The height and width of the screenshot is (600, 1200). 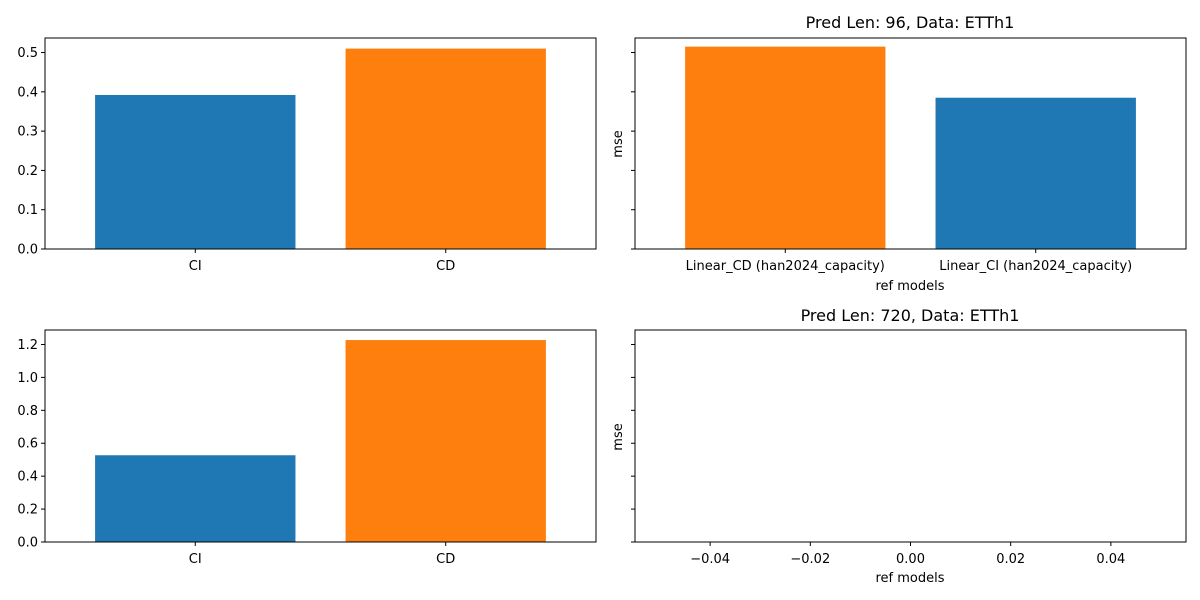 I want to click on panel-top-left-ytick-label-1: 0.0, so click(x=27, y=250).